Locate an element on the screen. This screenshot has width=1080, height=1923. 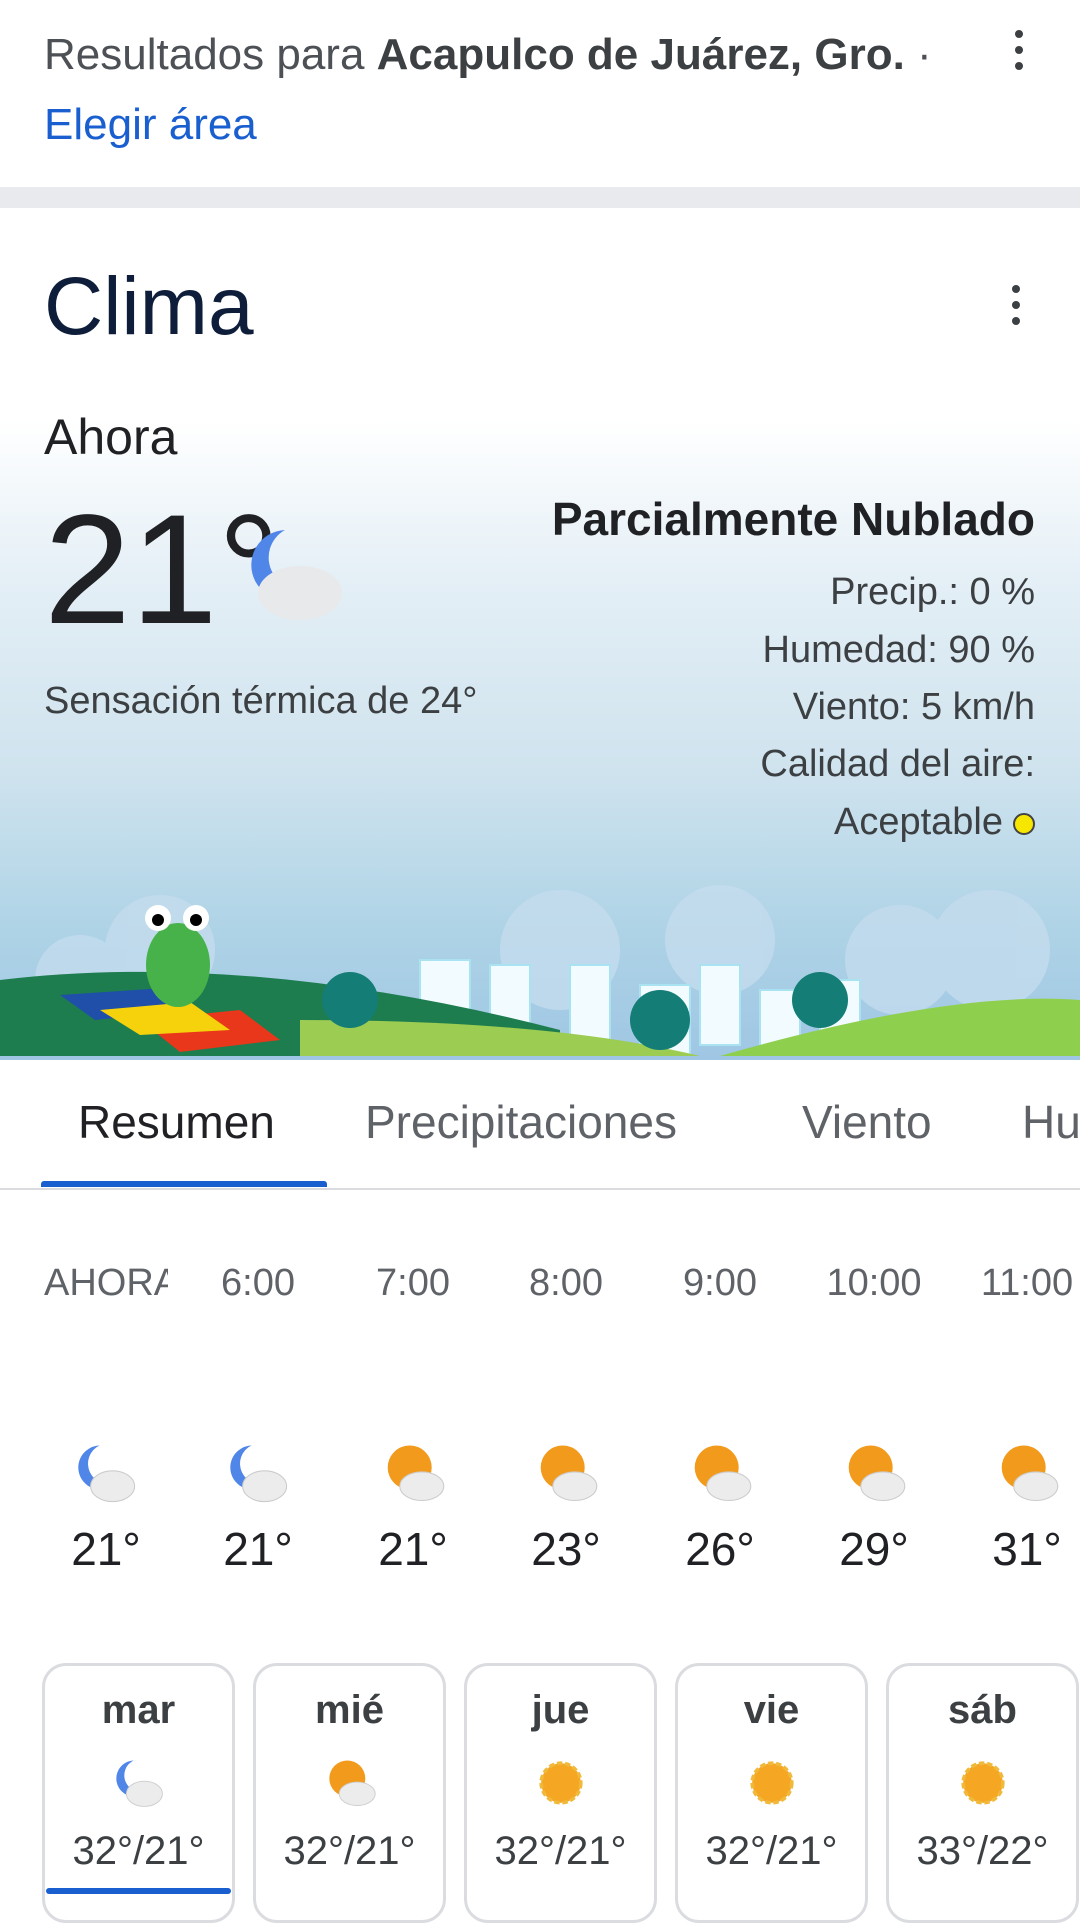
humidity: Humedad: 90 % is located at coordinates (899, 650).